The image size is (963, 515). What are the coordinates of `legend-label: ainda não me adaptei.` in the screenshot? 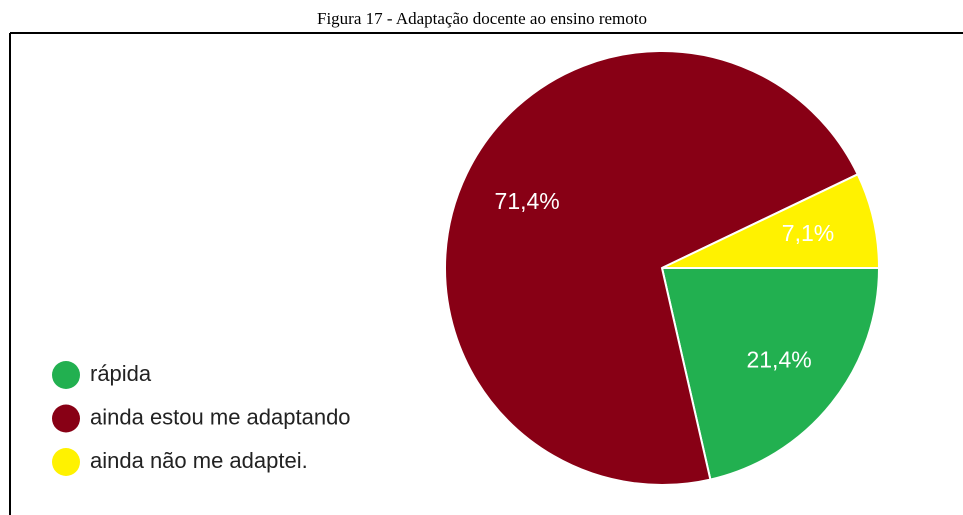 It's located at (199, 460).